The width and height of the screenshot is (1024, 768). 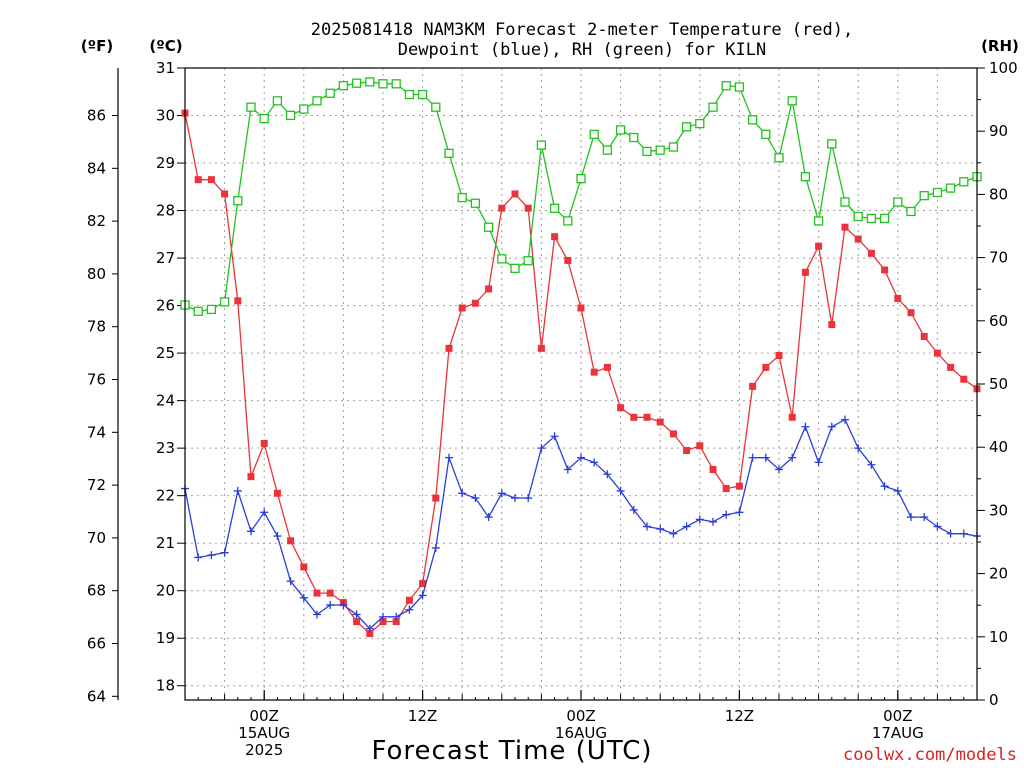 I want to click on x-tick-label: 00Z, so click(x=580, y=716).